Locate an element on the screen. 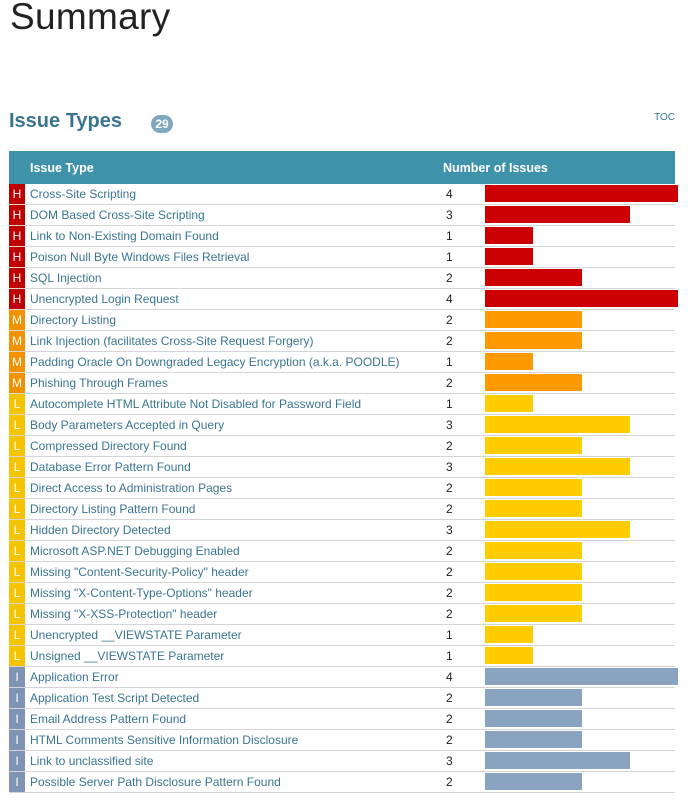  issue-type-link: Missing "X-XSS-Protection" header is located at coordinates (234, 614).